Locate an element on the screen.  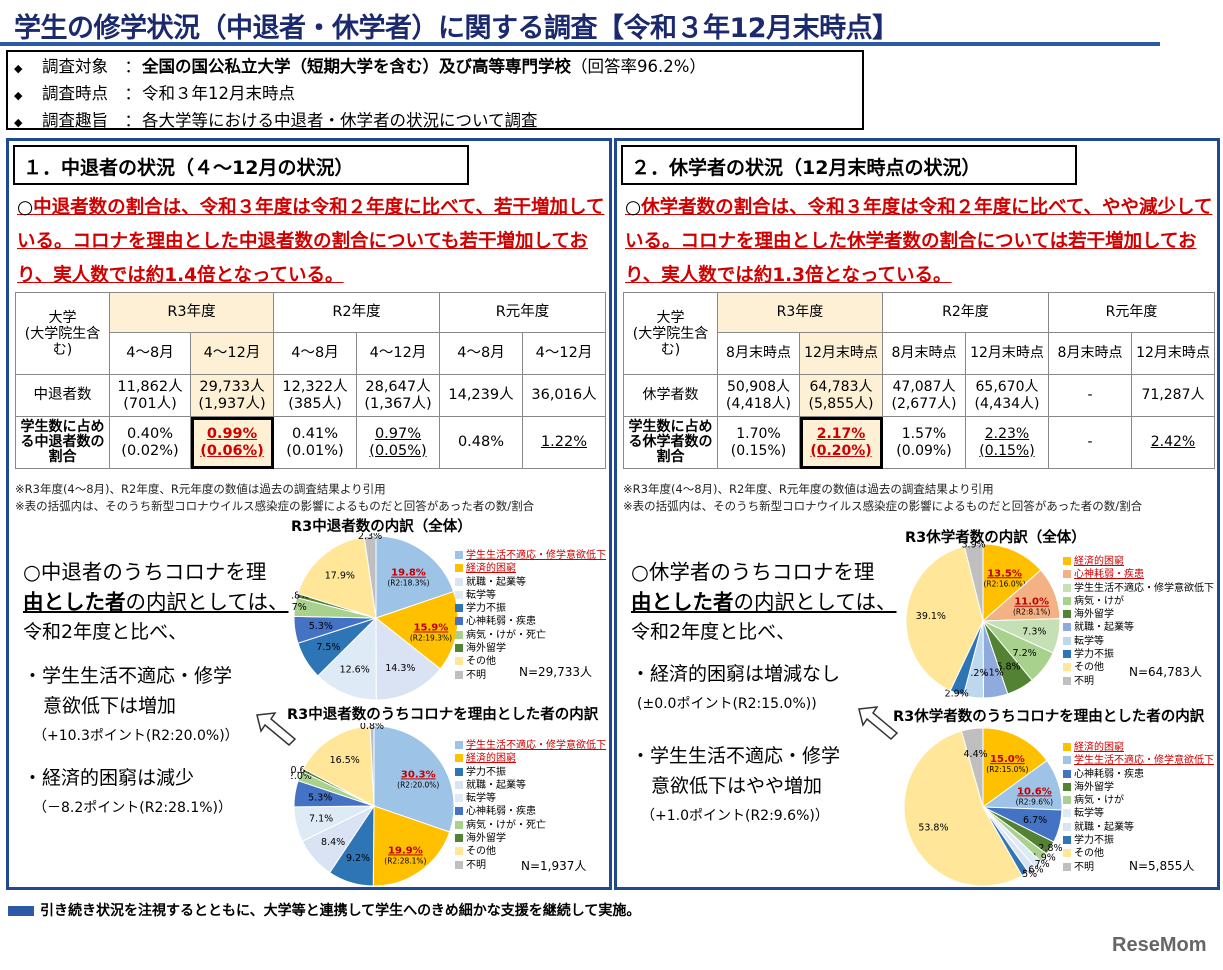
table-cell: 29,733人 (1,937人) is located at coordinates (232, 395).